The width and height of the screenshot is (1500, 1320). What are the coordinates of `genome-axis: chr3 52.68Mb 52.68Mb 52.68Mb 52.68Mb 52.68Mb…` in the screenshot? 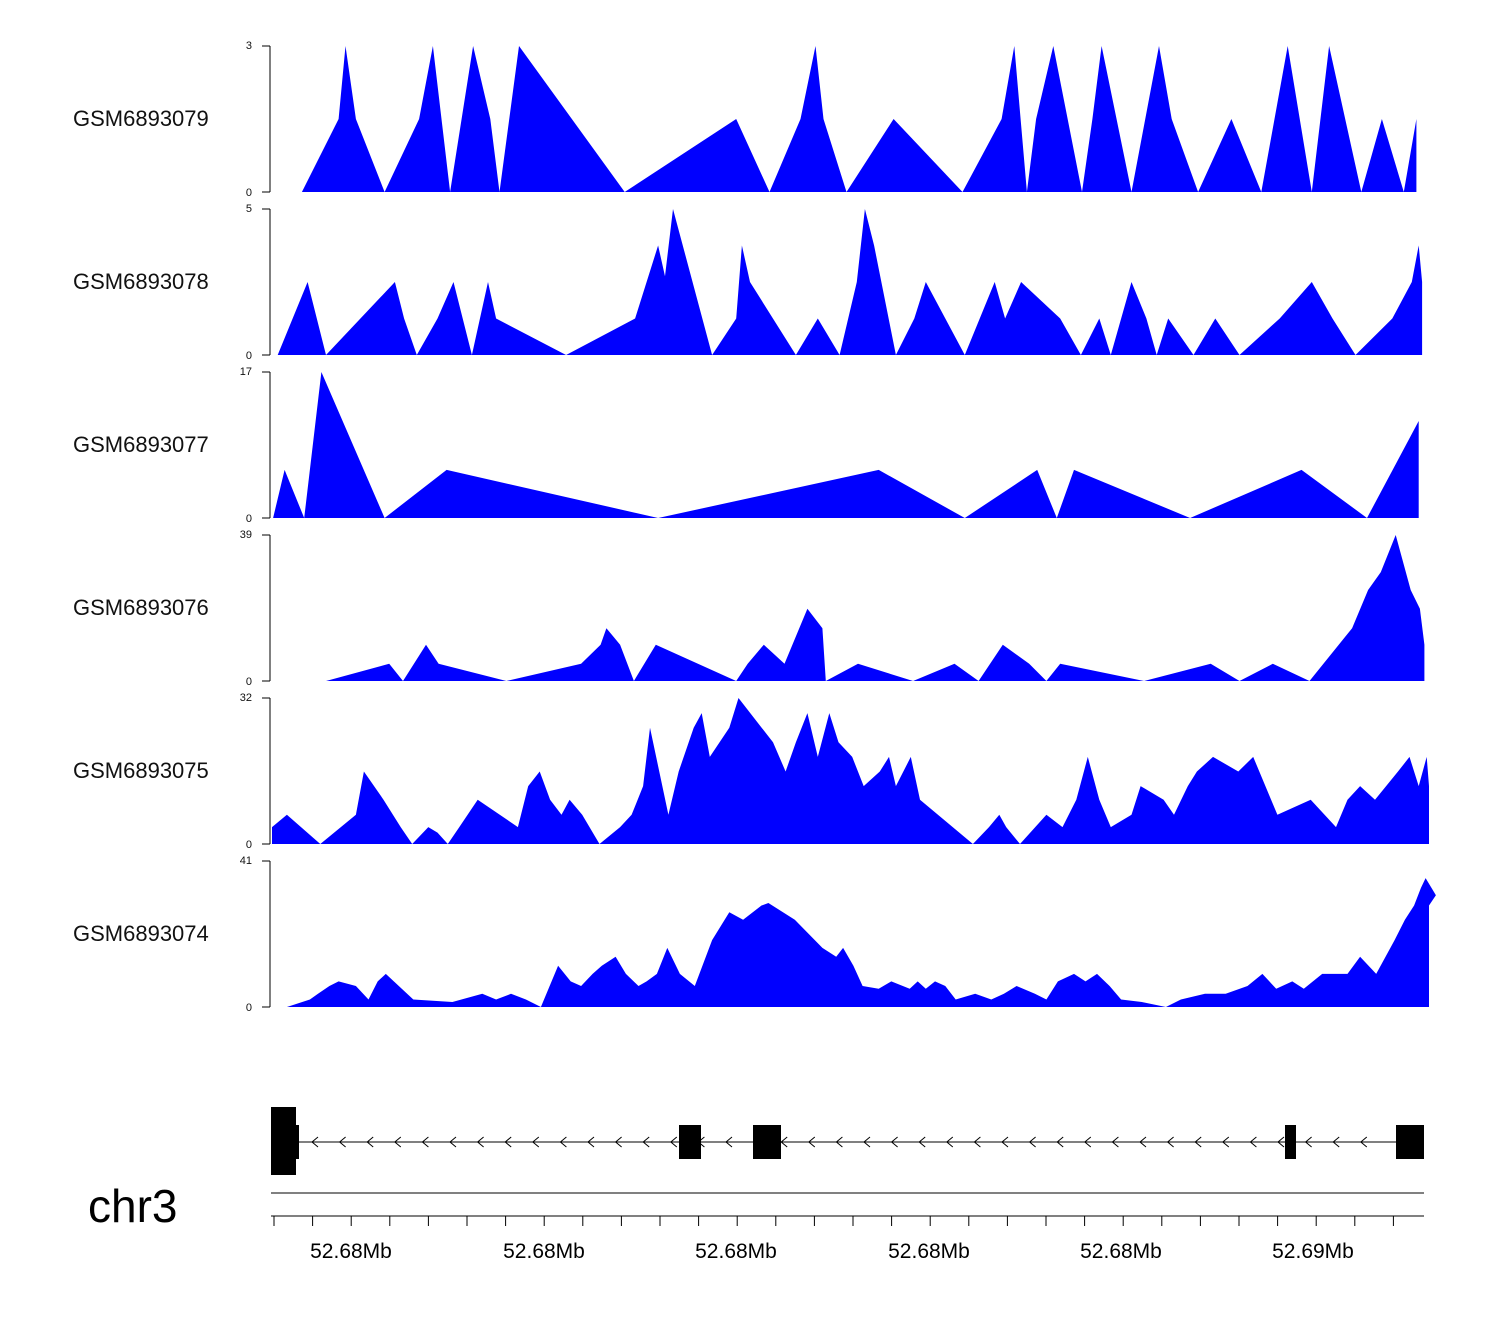 It's located at (756, 1221).